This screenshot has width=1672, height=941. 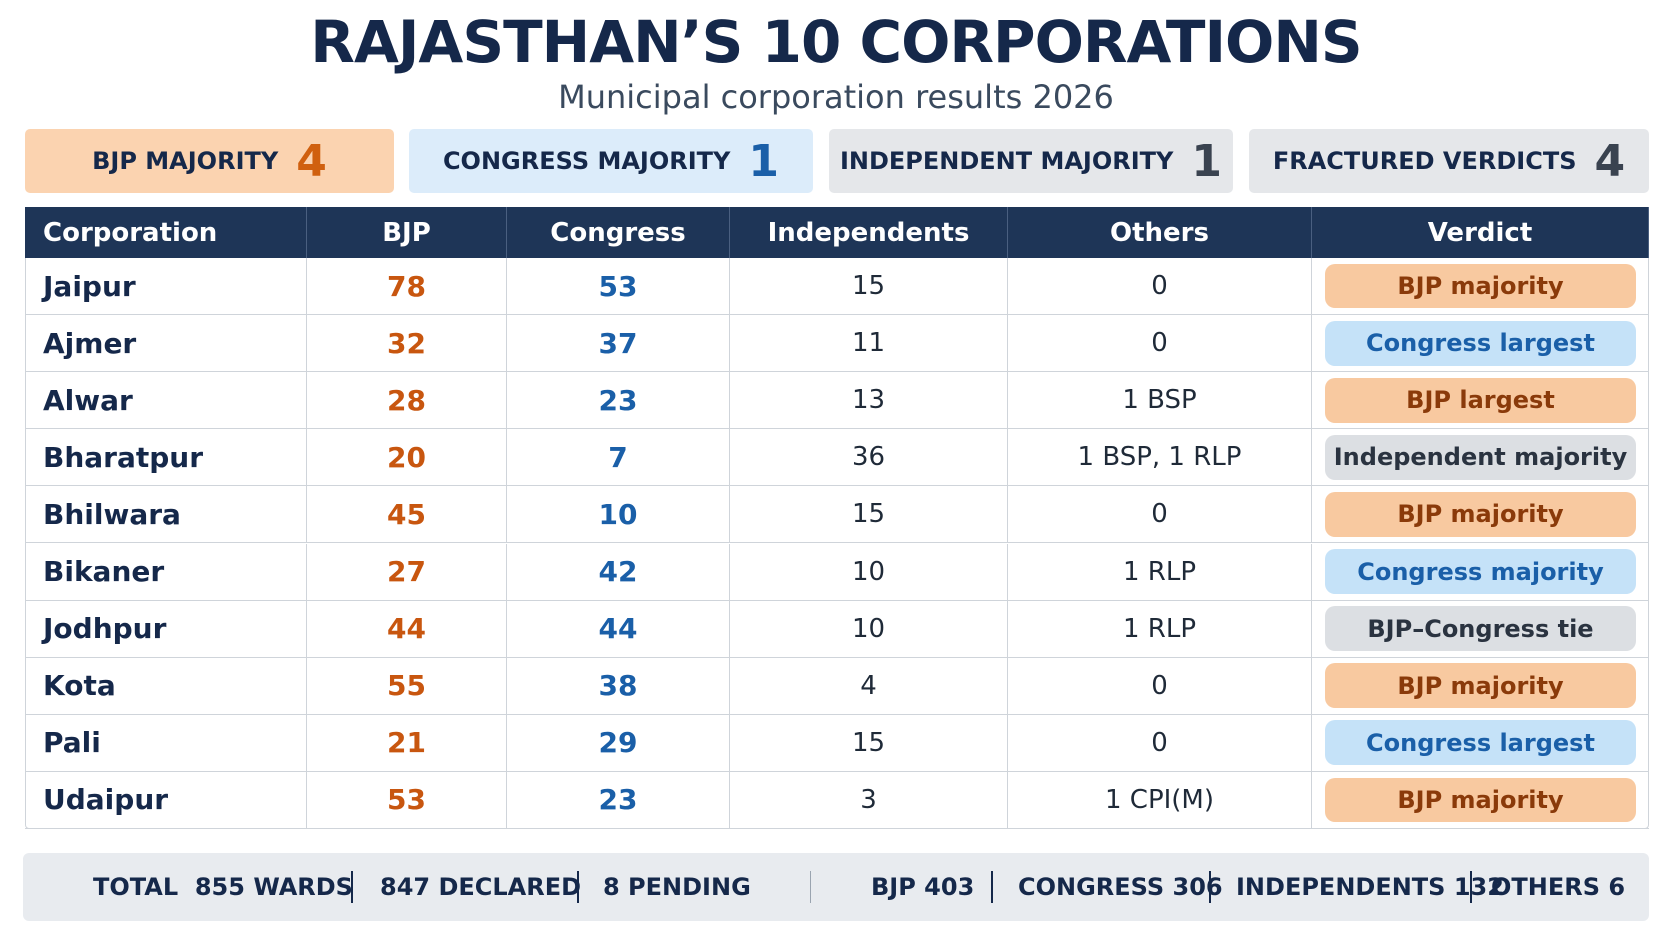 What do you see at coordinates (166, 629) in the screenshot?
I see `corporation-name: Jodhpur` at bounding box center [166, 629].